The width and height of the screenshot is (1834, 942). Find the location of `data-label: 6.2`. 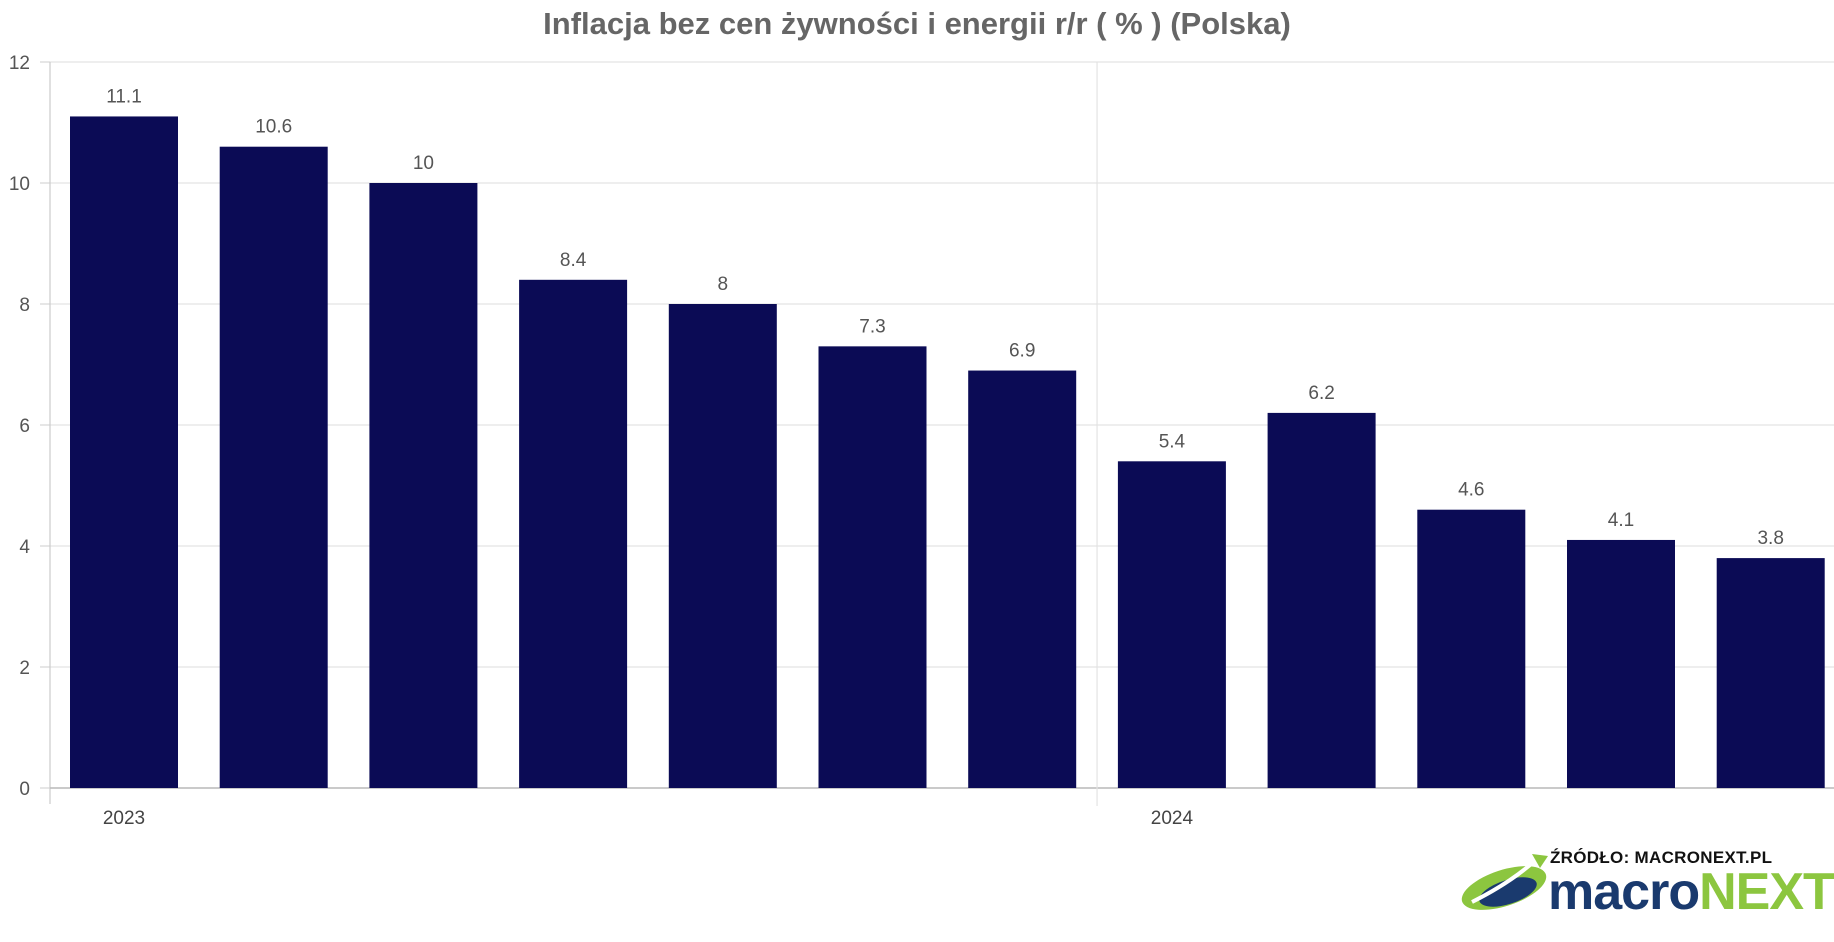

data-label: 6.2 is located at coordinates (1321, 393).